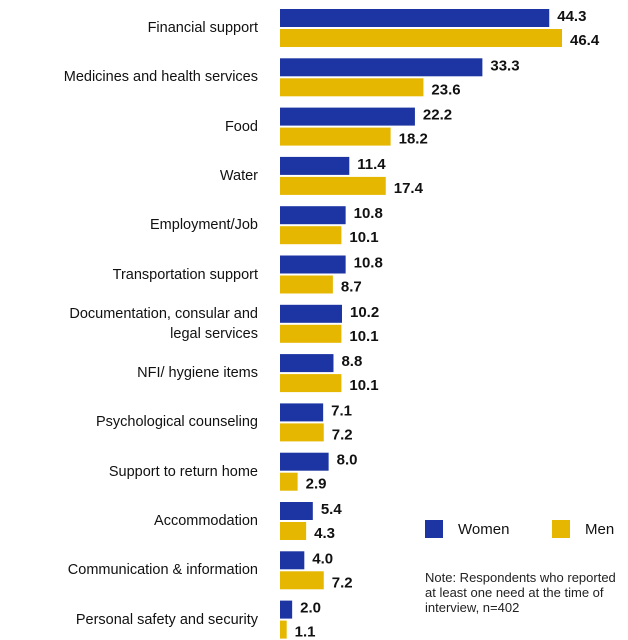  Describe the element at coordinates (483, 529) in the screenshot. I see `legend-label: Women` at that location.